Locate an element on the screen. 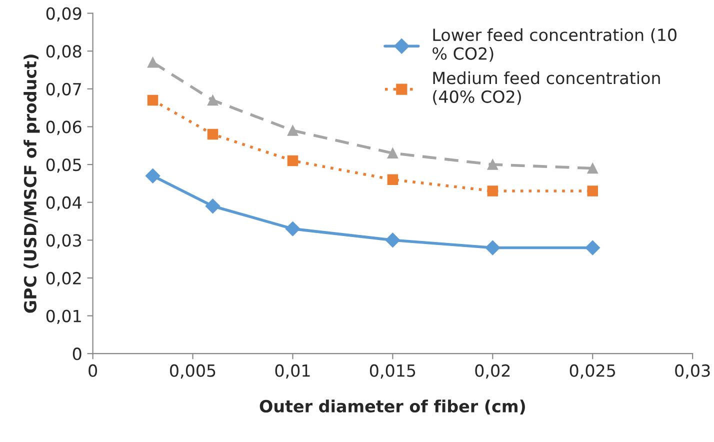  y-tick-label: 0,06 is located at coordinates (64, 127).